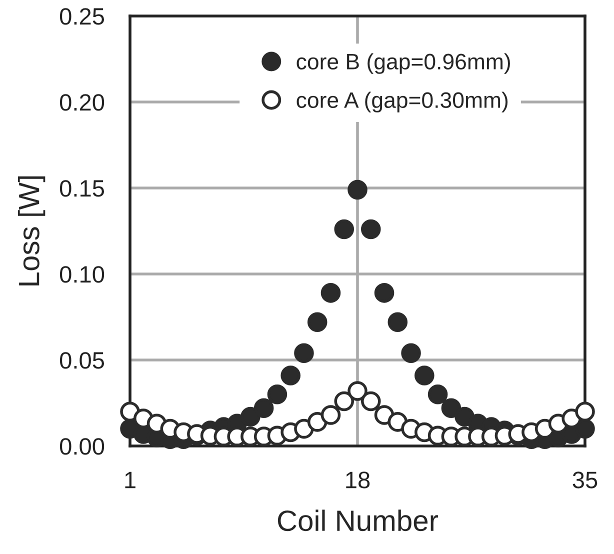 The image size is (614, 554). What do you see at coordinates (82, 360) in the screenshot?
I see `y-tick-label: 0.05` at bounding box center [82, 360].